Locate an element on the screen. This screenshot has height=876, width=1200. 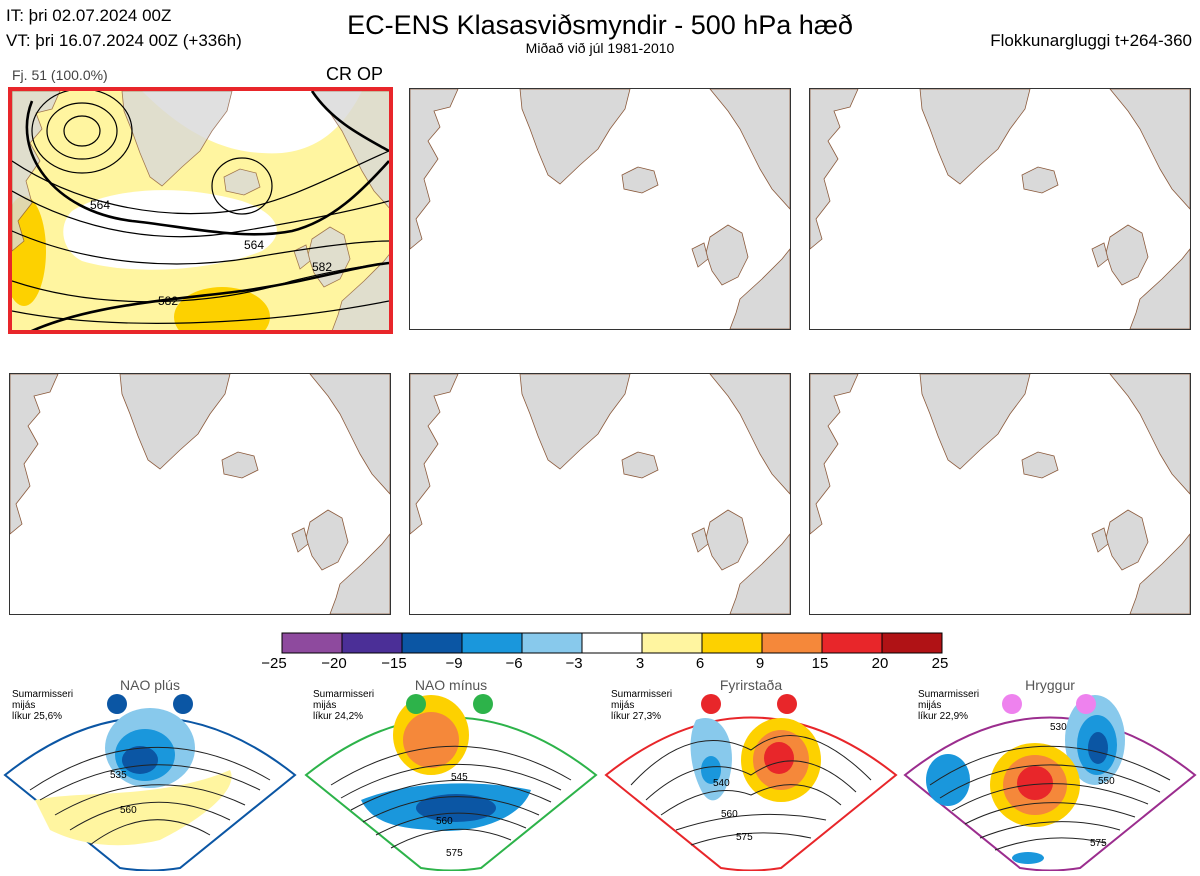
regime-1-dot-b is located at coordinates (183, 704).